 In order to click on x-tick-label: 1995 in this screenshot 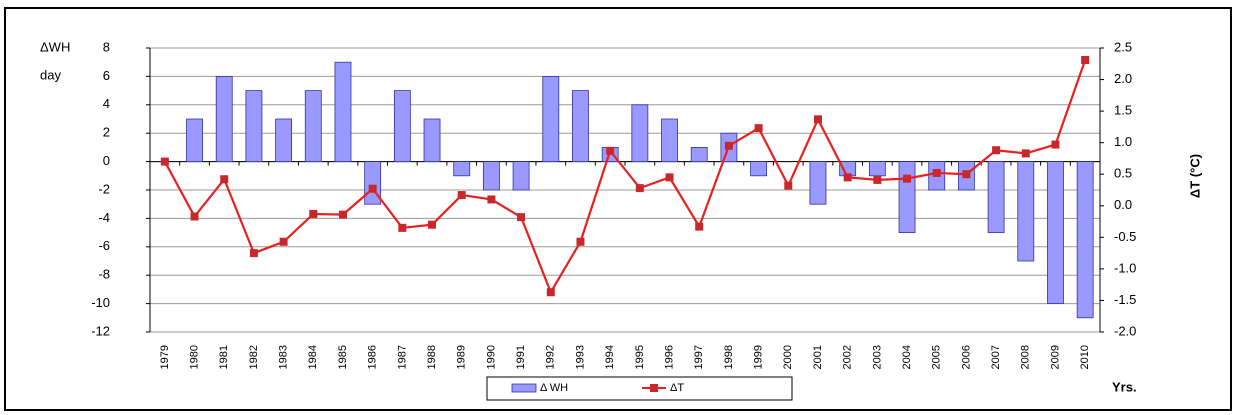, I will do `click(640, 357)`.